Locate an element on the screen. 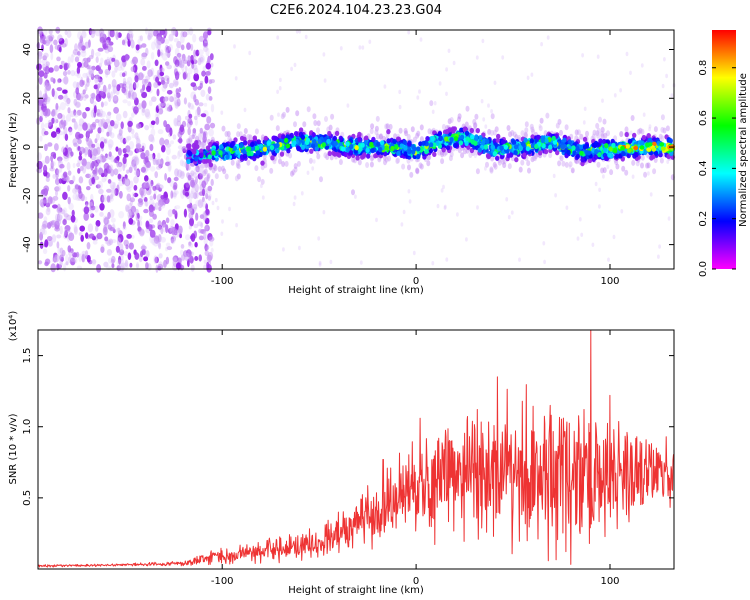 The height and width of the screenshot is (600, 750). y-tick-label: 0.5 is located at coordinates (27, 498).